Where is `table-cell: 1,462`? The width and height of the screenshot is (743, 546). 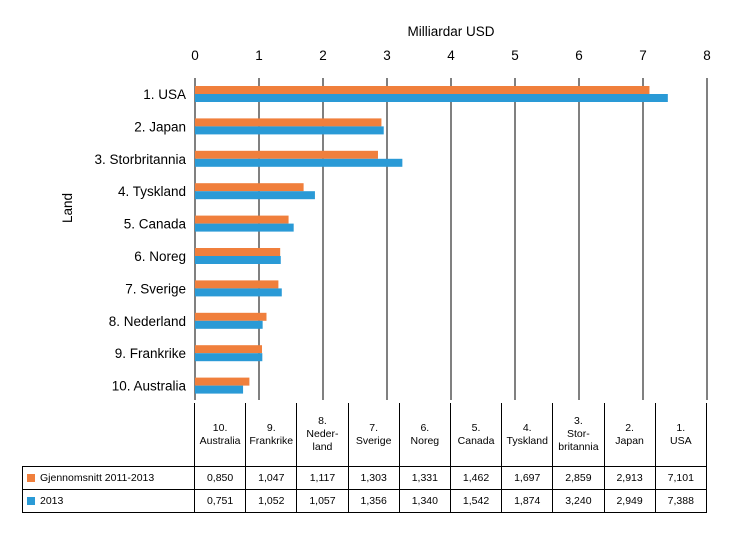
table-cell: 1,462 is located at coordinates (476, 478).